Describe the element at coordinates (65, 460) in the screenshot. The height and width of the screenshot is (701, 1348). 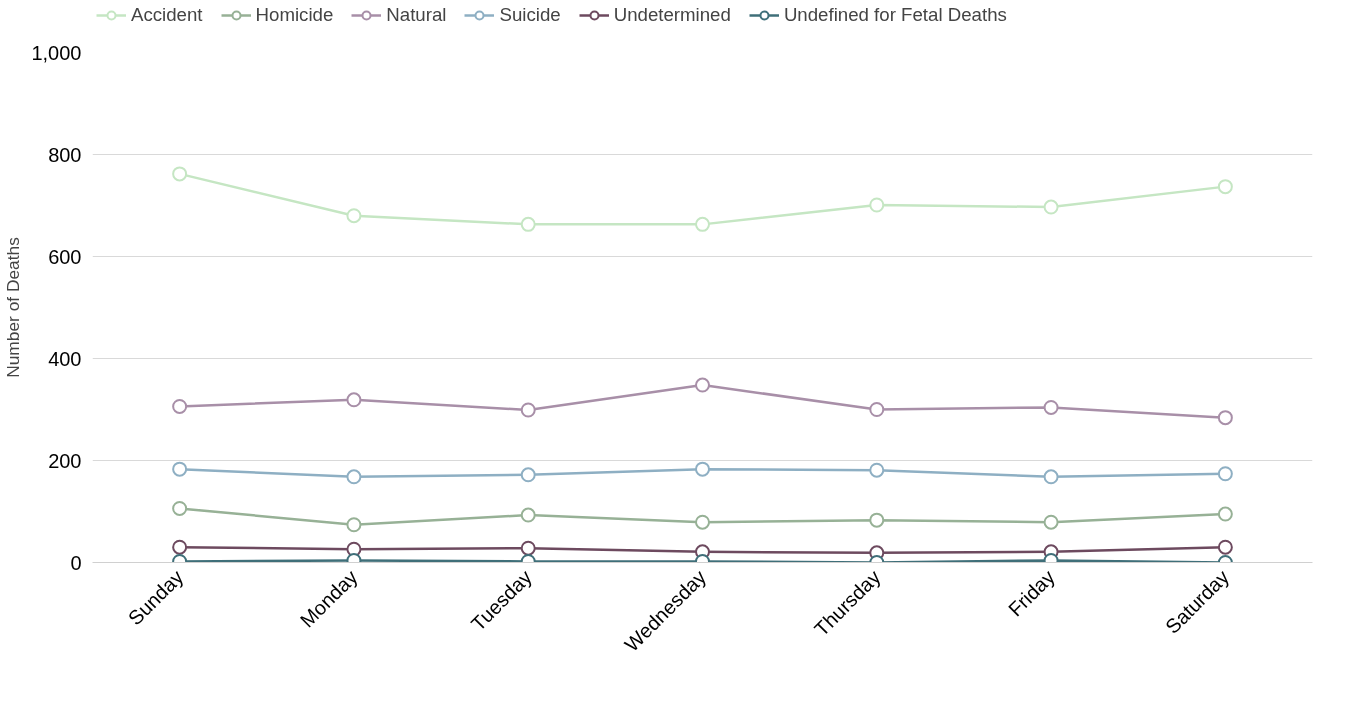
I see `y-tick-label: 200` at that location.